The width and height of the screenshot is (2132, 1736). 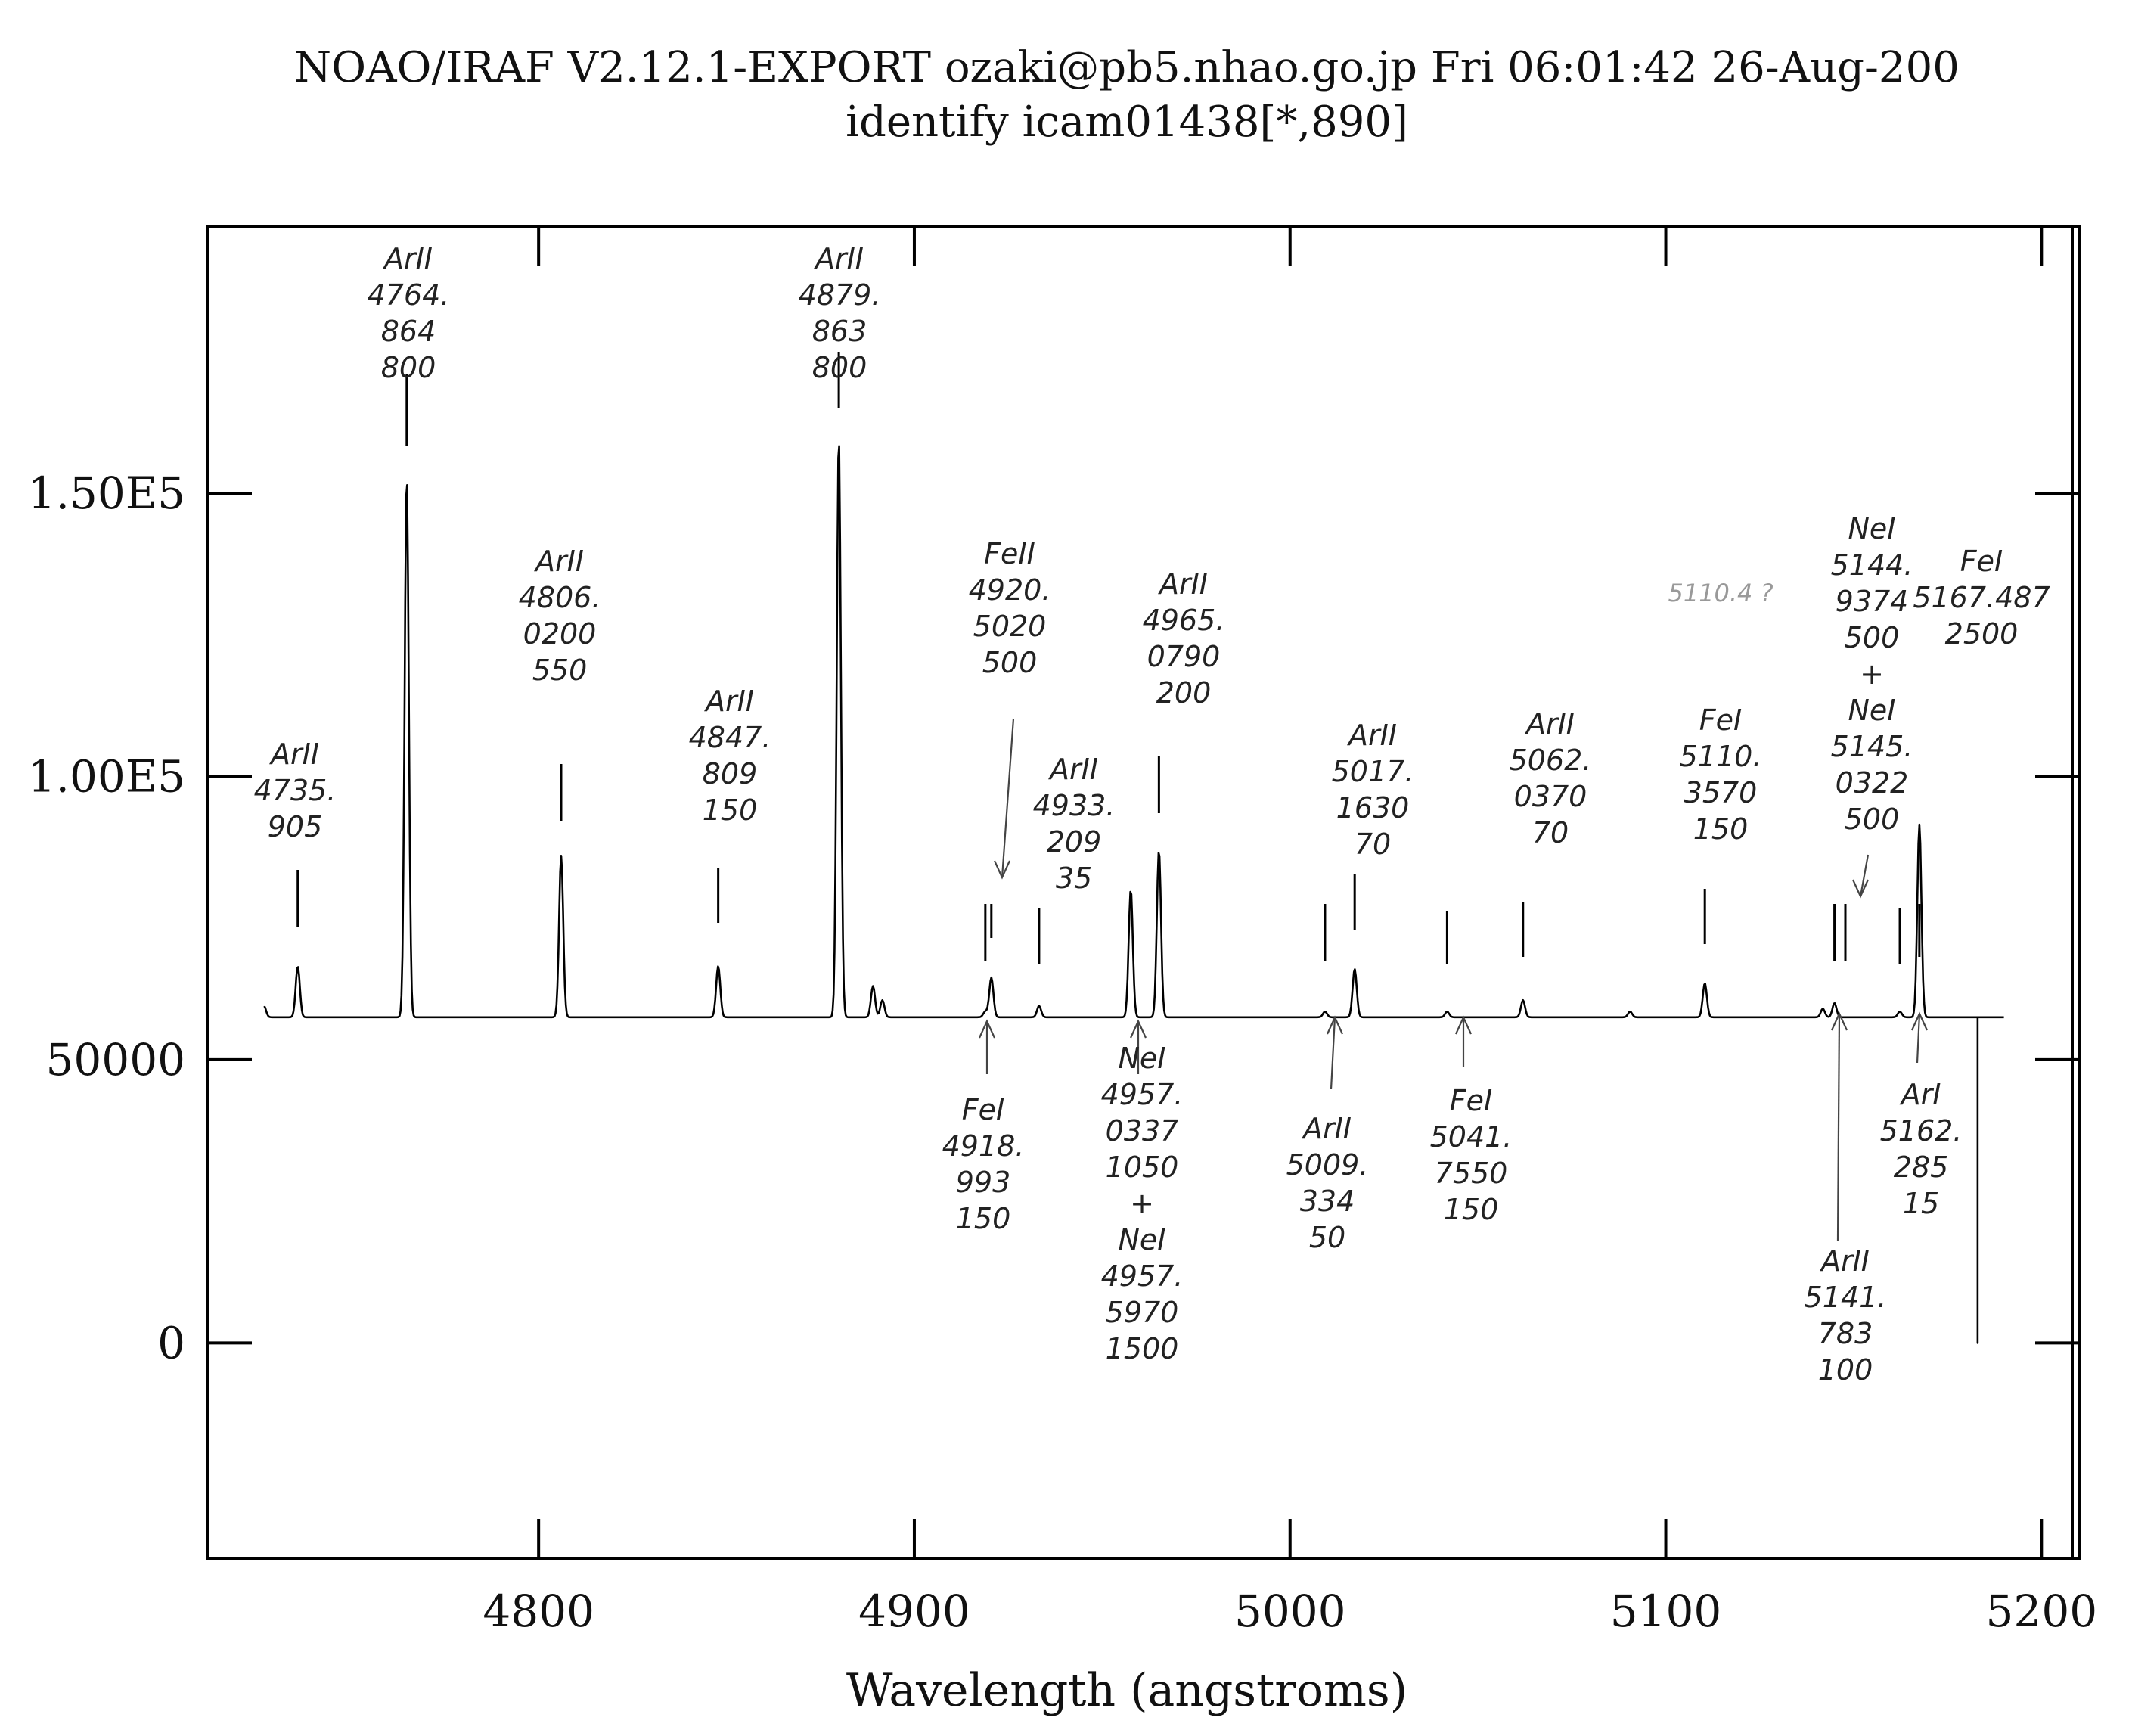 I want to click on line-id-text: 4933., so click(x=1074, y=805).